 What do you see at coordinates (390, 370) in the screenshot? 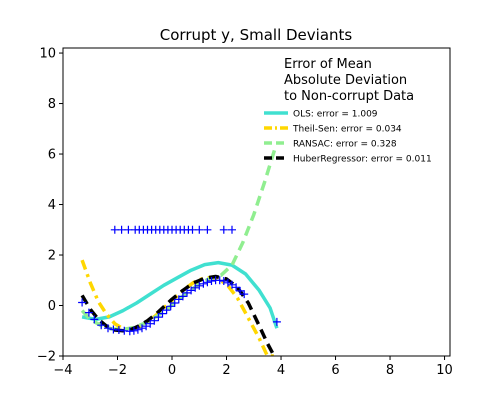
I see `x-tick-label: 8` at bounding box center [390, 370].